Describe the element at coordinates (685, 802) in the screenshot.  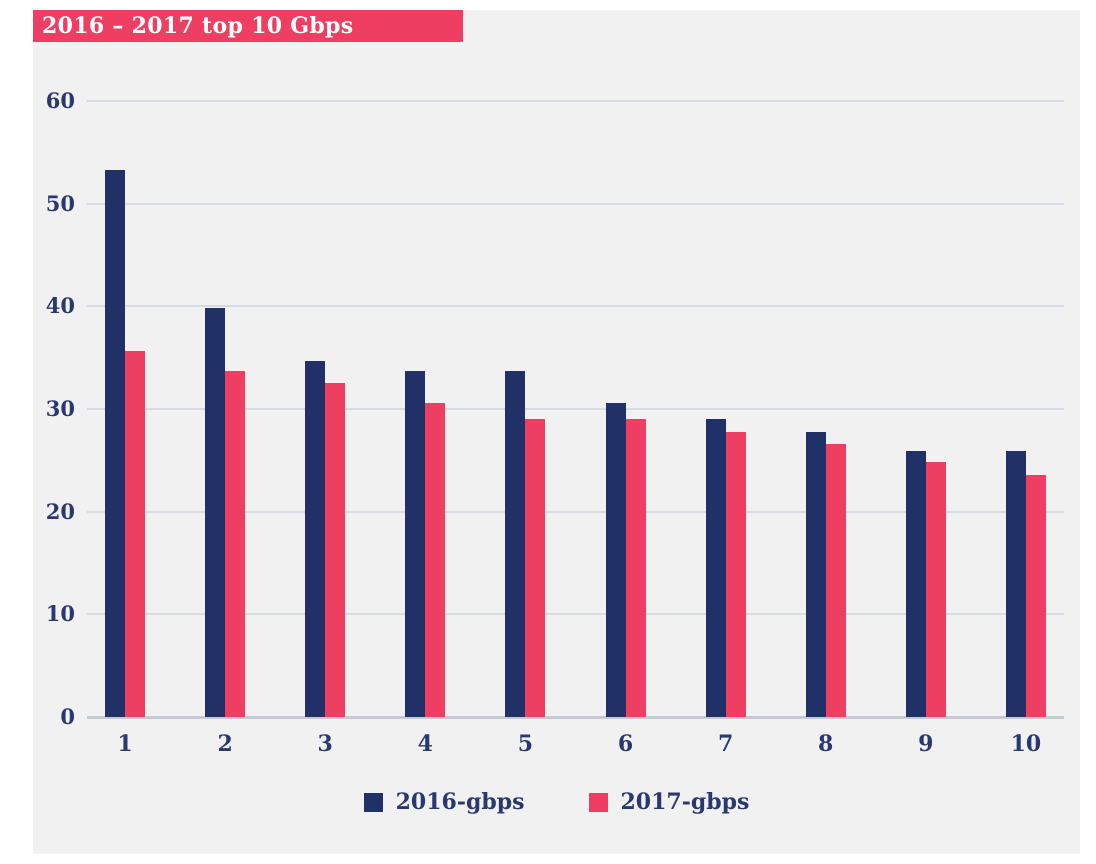
I see `legend-label-2017-gbps: 2017-gbps` at that location.